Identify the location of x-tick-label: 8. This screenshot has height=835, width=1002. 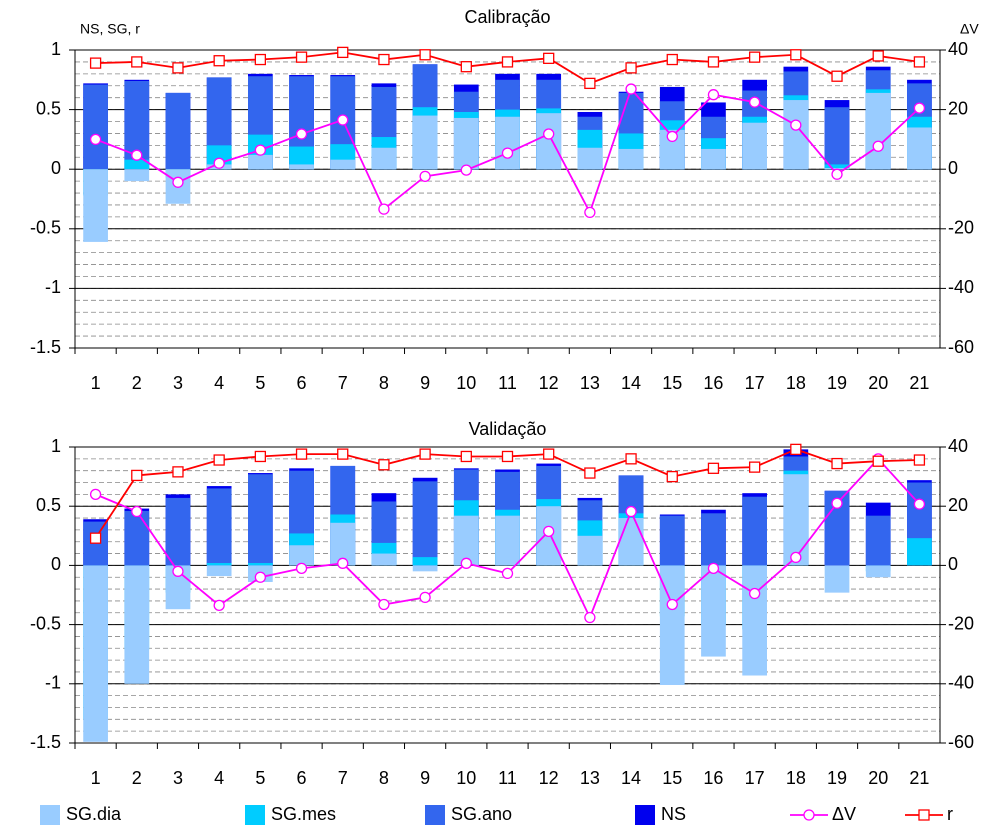
(384, 383).